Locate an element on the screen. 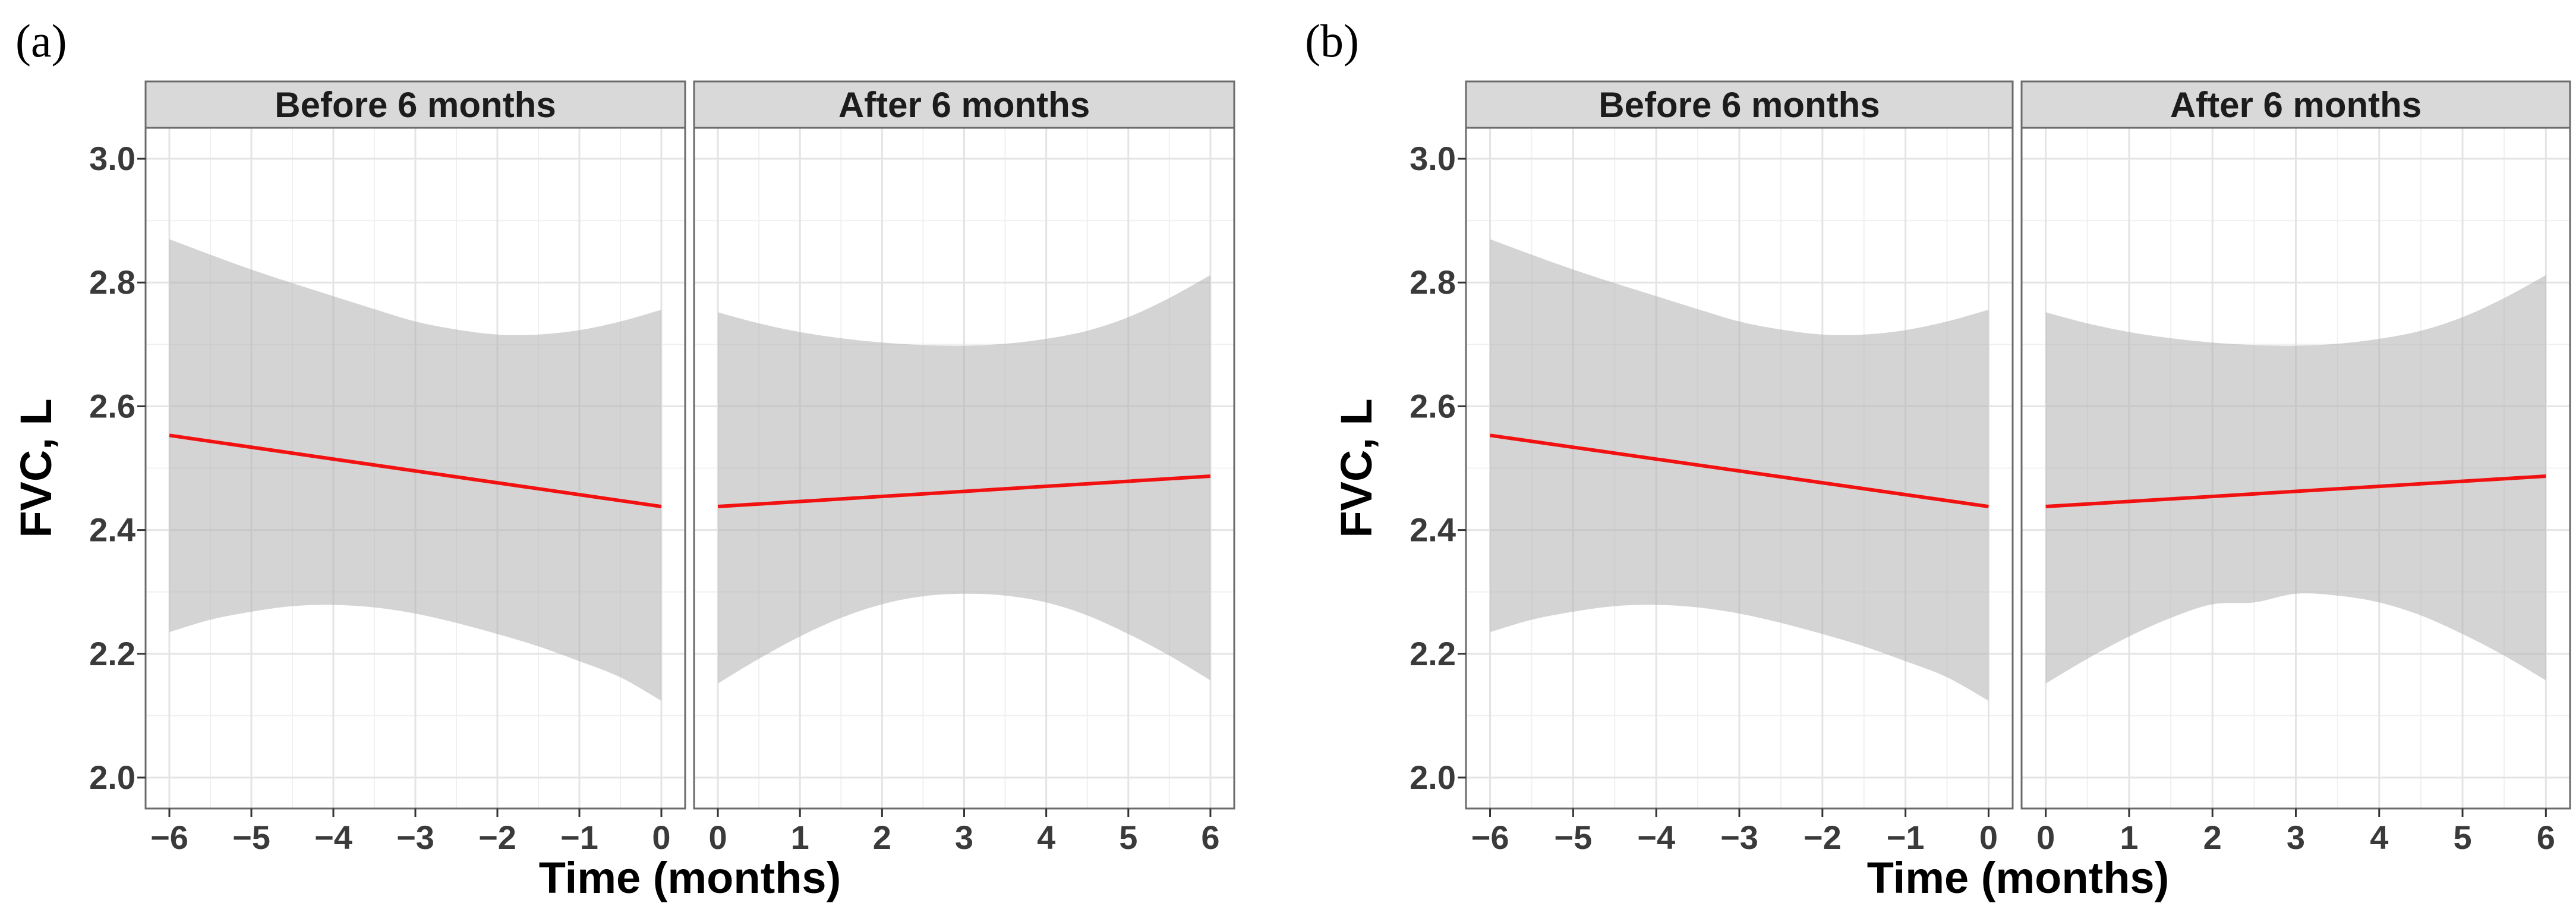 This screenshot has width=2576, height=906. panel-a-y-axis-title: FVC, L is located at coordinates (36, 468).